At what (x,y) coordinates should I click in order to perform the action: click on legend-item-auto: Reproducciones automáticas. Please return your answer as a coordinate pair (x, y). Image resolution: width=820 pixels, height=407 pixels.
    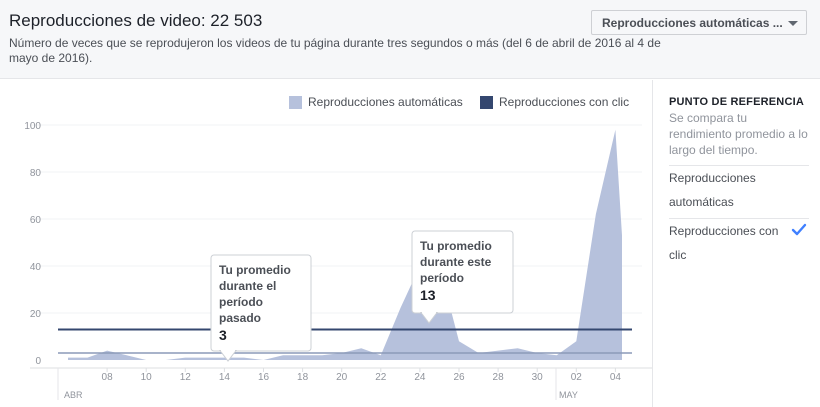
    Looking at the image, I should click on (376, 102).